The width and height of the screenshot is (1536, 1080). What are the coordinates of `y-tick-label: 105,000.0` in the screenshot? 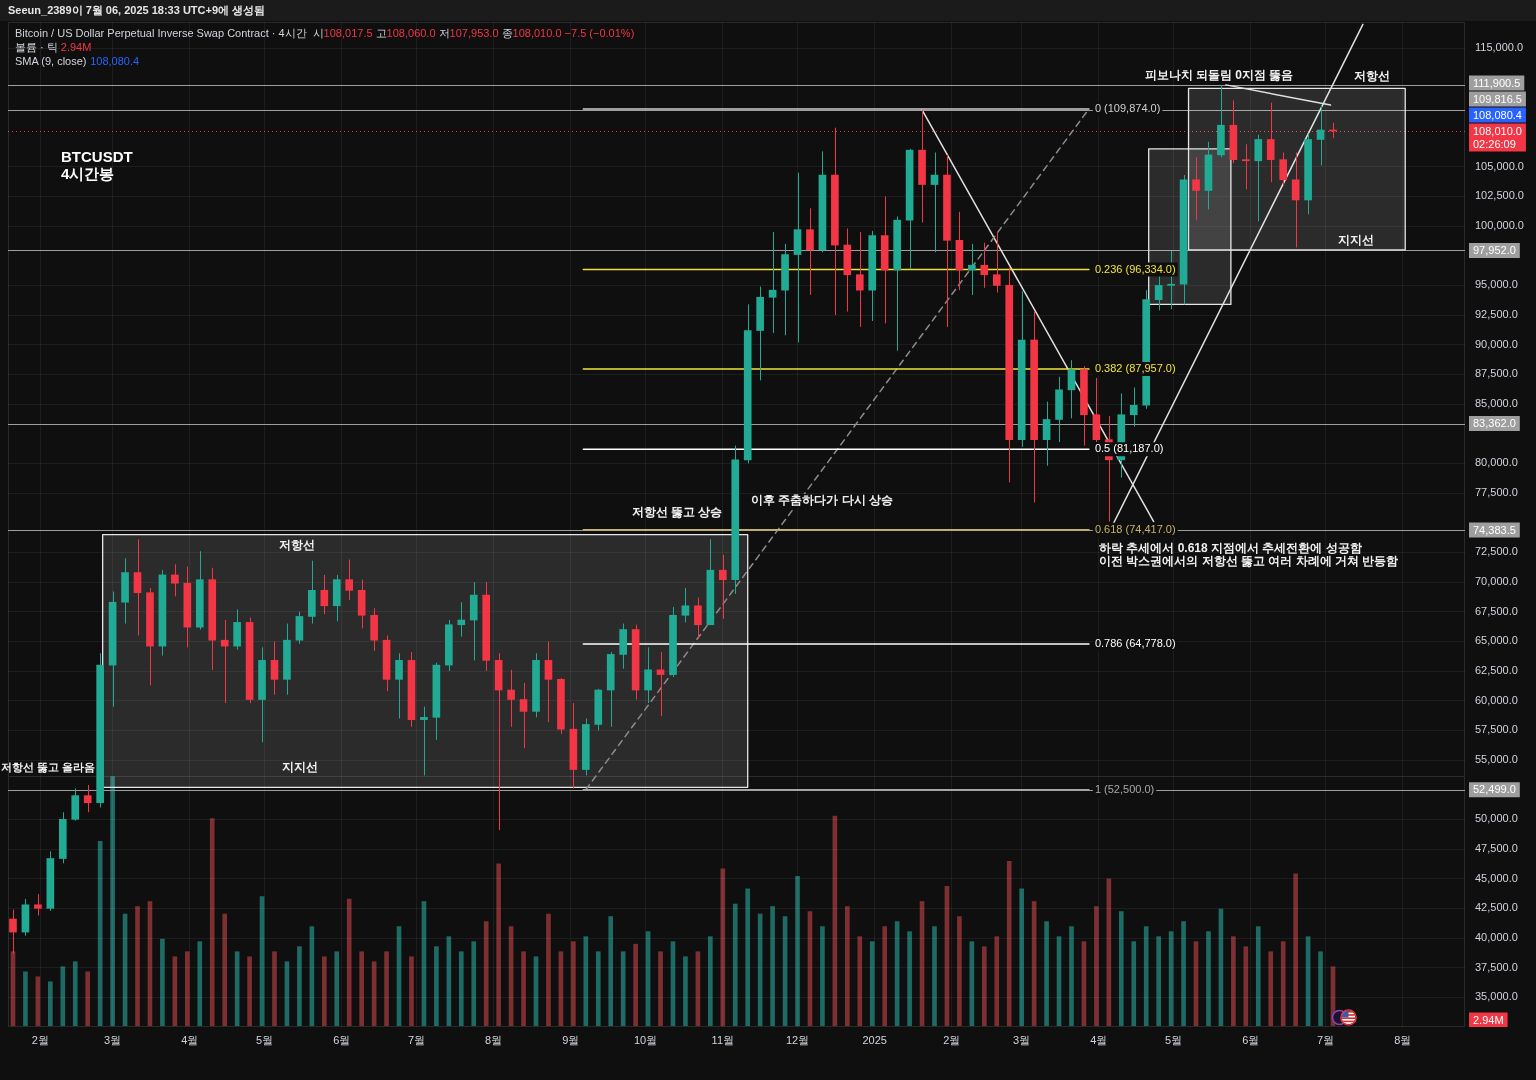 It's located at (1499, 165).